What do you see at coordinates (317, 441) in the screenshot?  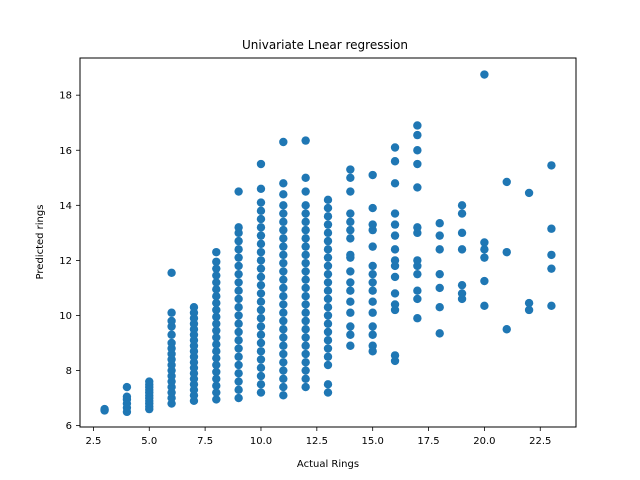 I see `x-tick-label: 12.5` at bounding box center [317, 441].